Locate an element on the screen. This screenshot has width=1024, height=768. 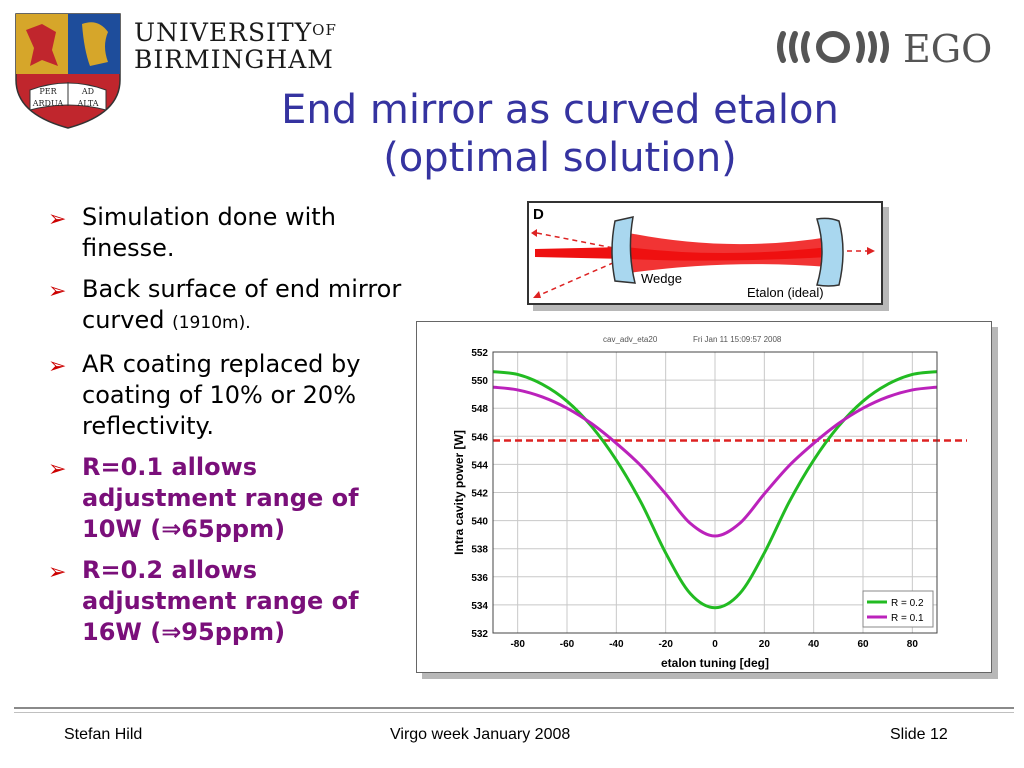
footer-event: Virgo week January 2008 is located at coordinates (480, 734).